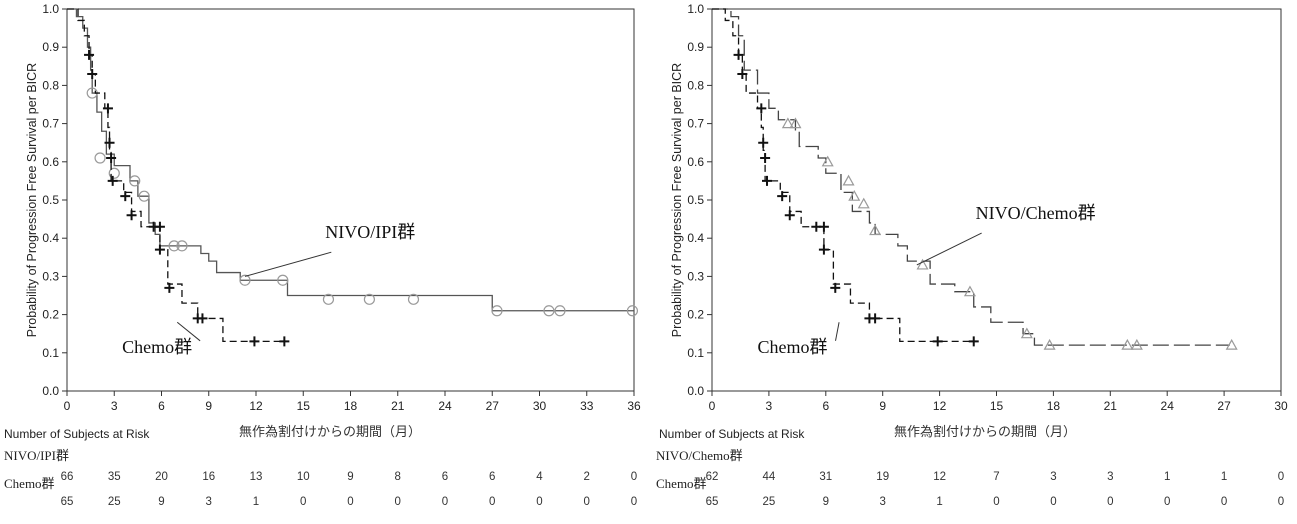 This screenshot has height=524, width=1297. I want to click on y-tick-label: 0.9, so click(695, 47).